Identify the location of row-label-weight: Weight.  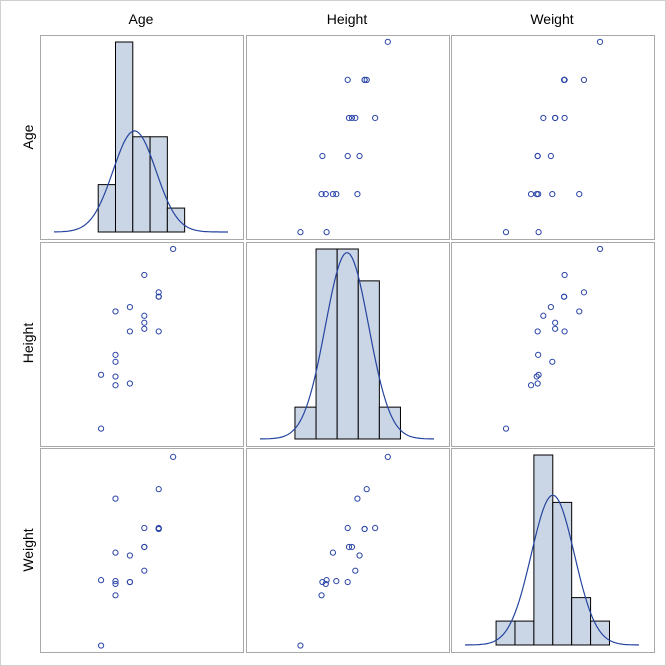
(28, 549).